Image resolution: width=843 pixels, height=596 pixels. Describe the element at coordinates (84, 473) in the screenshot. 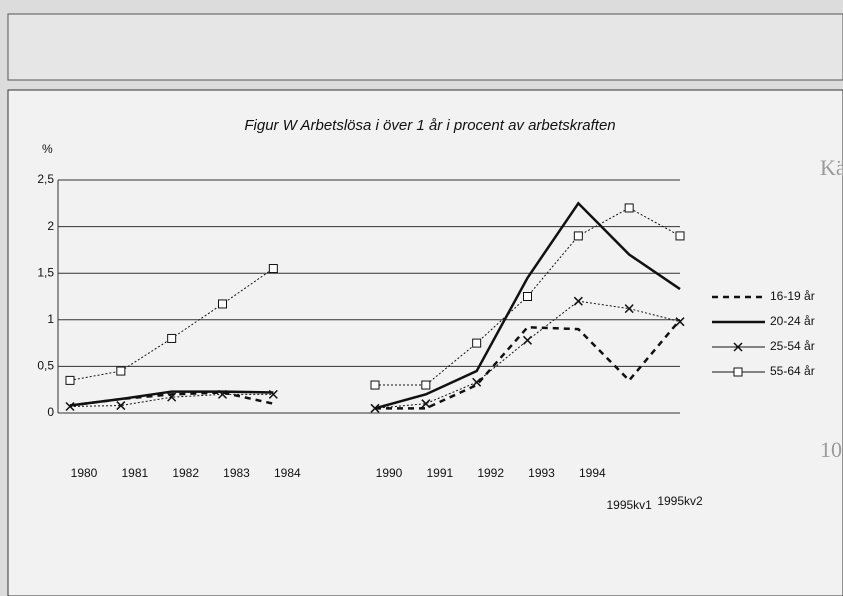

I see `x-tick-label: 1980` at that location.